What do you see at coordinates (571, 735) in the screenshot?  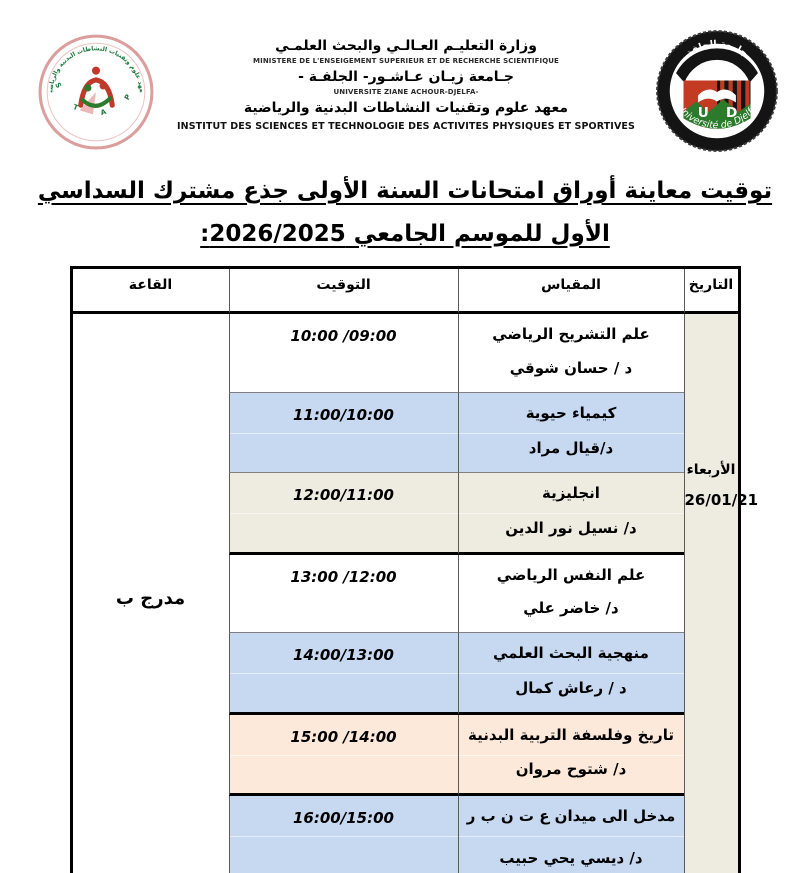 I see `subject-name: تاريخ وفلسفة التربية البدنية` at bounding box center [571, 735].